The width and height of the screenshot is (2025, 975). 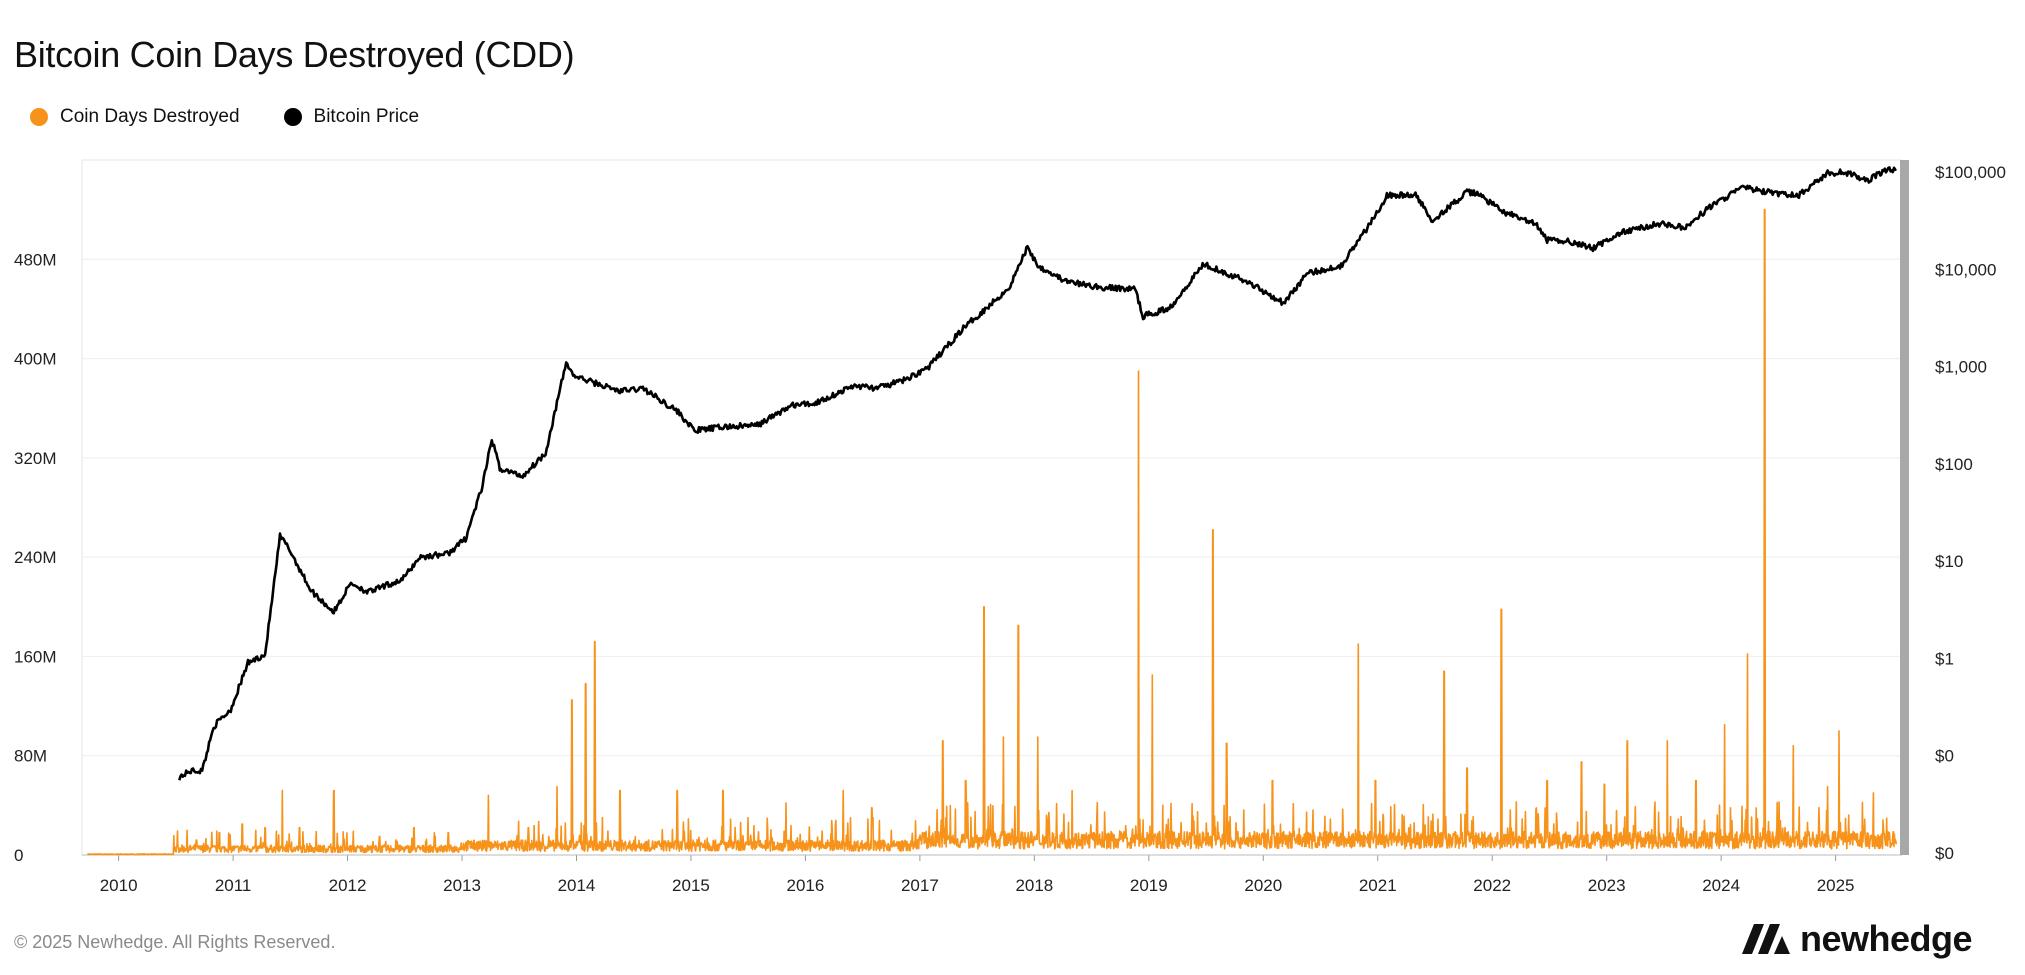 I want to click on chart-title: Bitcoin Coin Days Destroyed (CDD), so click(x=294, y=54).